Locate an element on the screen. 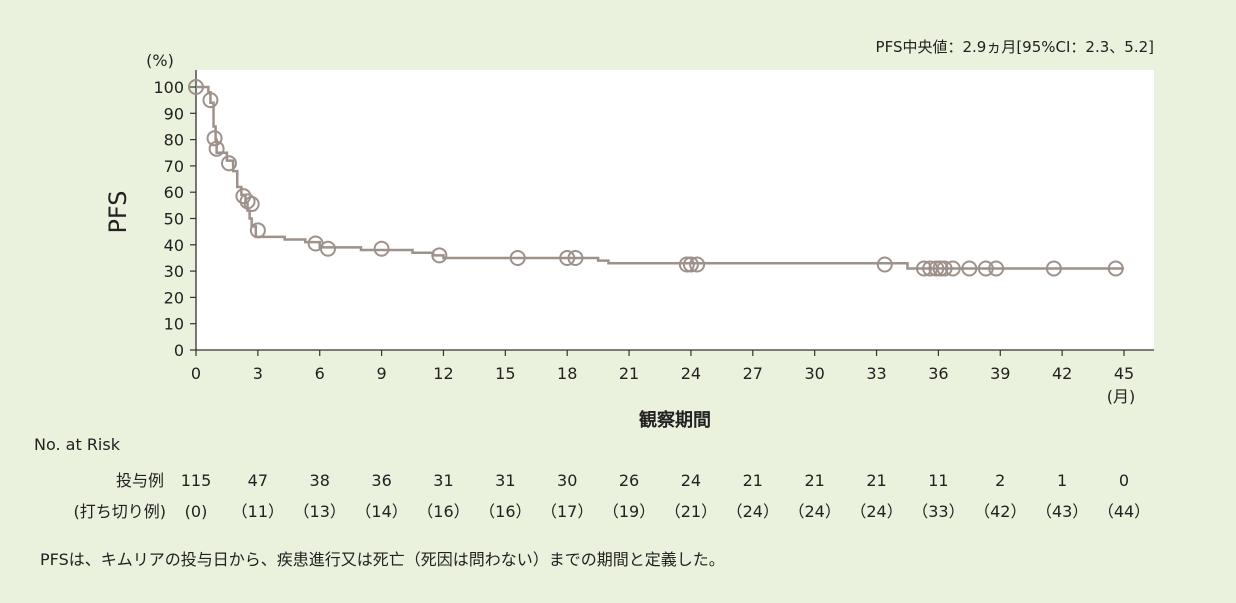 The width and height of the screenshot is (1236, 603). x-tick-label: 27 is located at coordinates (753, 373).